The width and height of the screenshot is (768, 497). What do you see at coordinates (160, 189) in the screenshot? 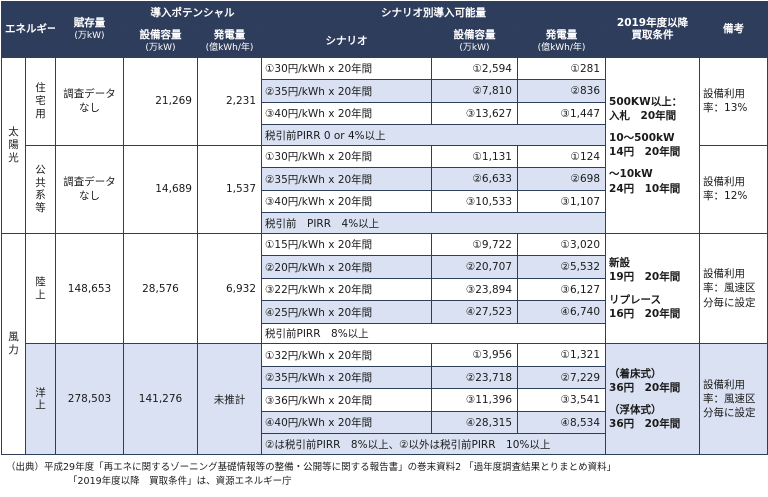
I see `potential-capacity: 14,689` at bounding box center [160, 189].